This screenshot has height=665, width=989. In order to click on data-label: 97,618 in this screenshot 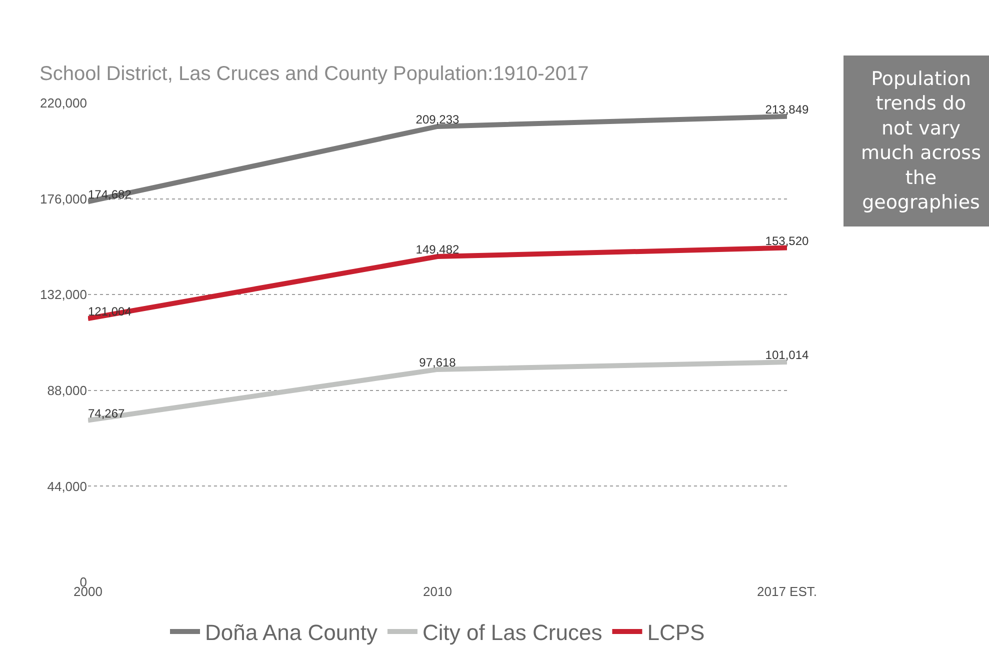, I will do `click(437, 362)`.